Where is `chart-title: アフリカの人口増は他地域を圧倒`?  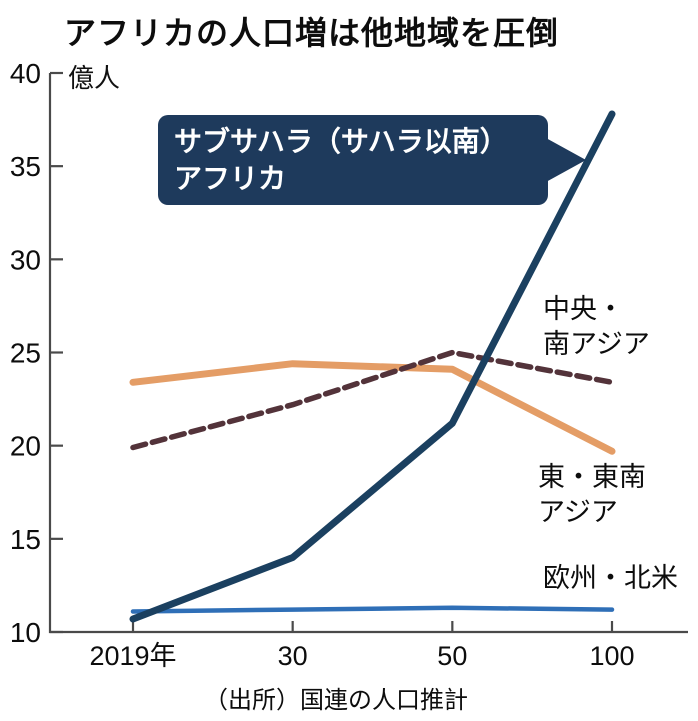 chart-title: アフリカの人口増は他地域を圧倒 is located at coordinates (312, 33).